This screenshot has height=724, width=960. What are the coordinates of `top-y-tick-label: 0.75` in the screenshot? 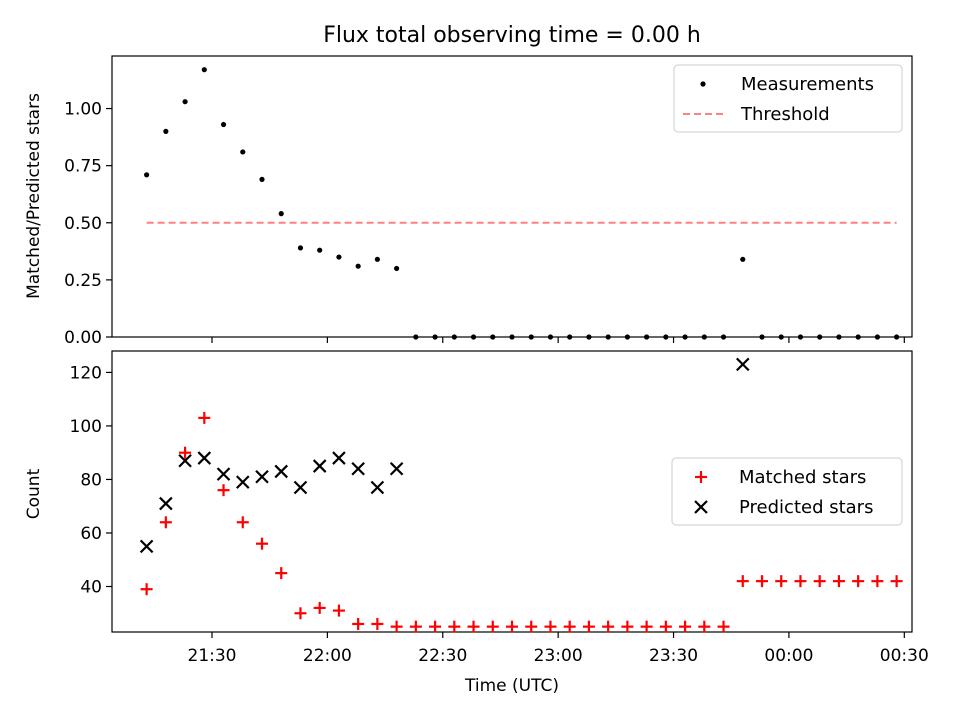 It's located at (83, 167).